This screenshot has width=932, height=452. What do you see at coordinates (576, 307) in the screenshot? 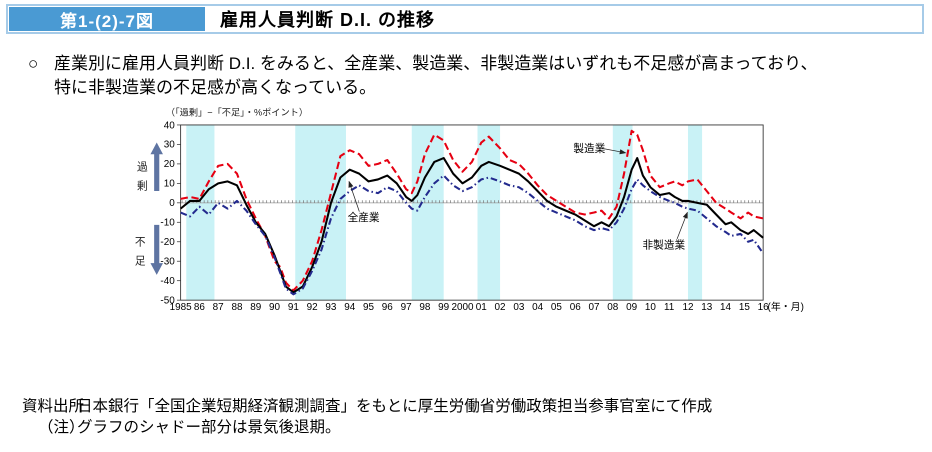
I see `x-tick-label: 06` at bounding box center [576, 307].